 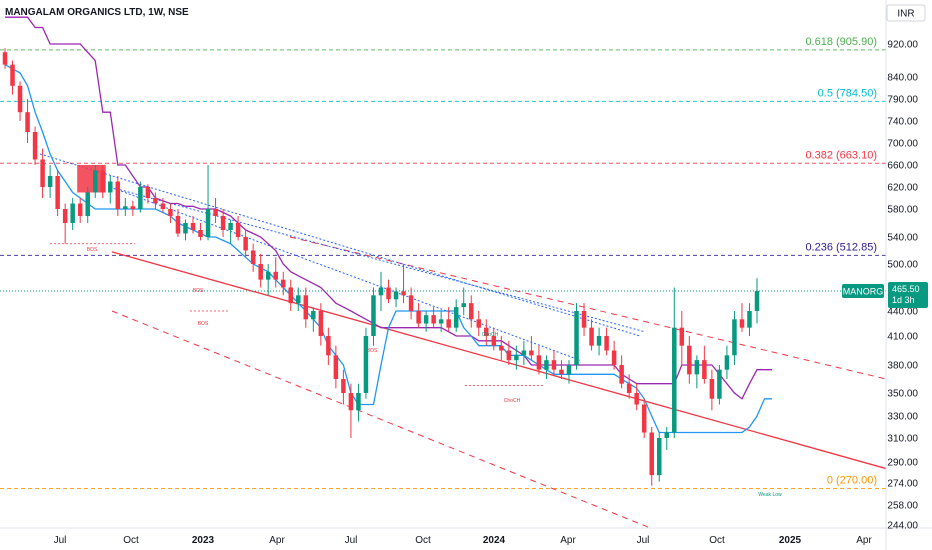 What do you see at coordinates (906, 13) in the screenshot?
I see `currency-button: INR` at bounding box center [906, 13].